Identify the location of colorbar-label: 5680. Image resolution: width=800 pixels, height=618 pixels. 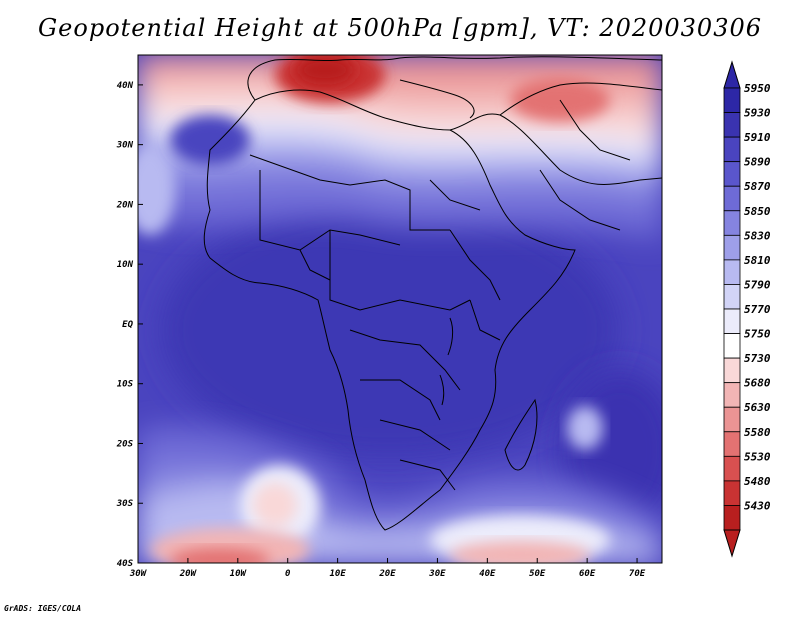
(757, 383).